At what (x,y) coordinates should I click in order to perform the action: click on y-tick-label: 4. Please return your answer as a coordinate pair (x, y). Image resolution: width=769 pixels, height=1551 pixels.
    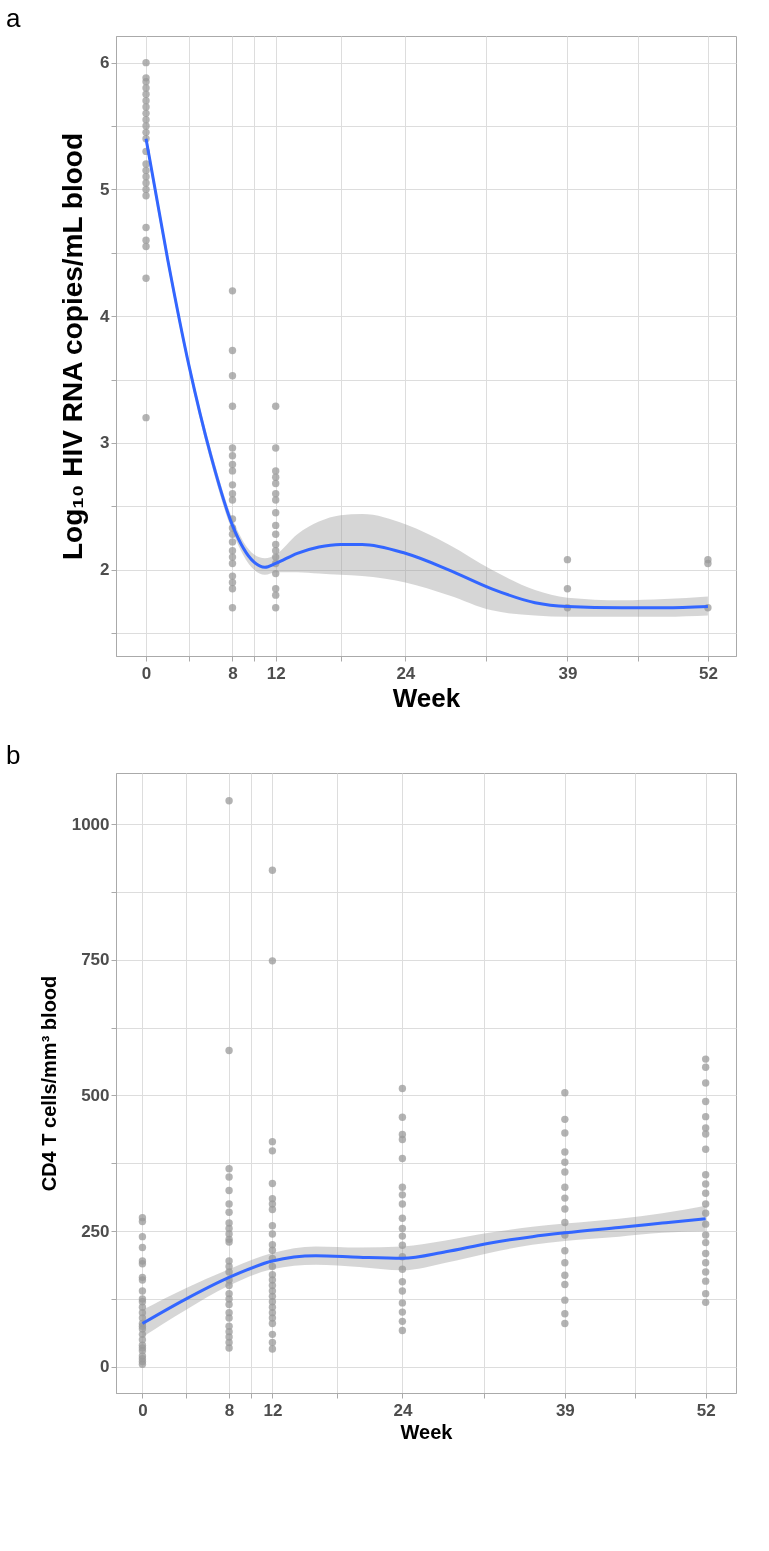
    Looking at the image, I should click on (105, 316).